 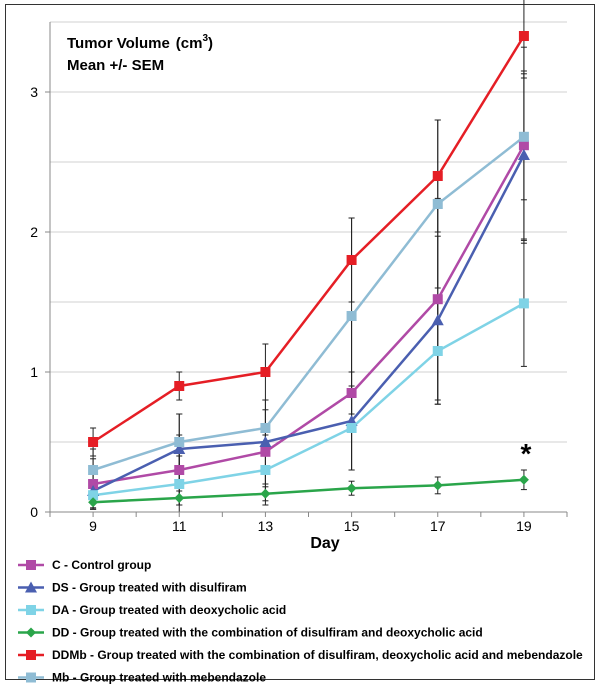 What do you see at coordinates (34, 302) in the screenshot?
I see `y-tick-labels: 0 1 2 3` at bounding box center [34, 302].